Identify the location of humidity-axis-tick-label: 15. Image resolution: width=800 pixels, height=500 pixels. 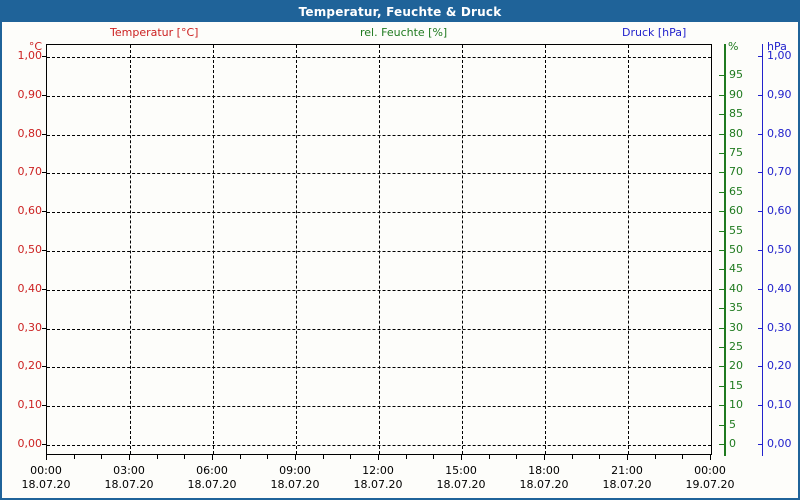
(736, 385).